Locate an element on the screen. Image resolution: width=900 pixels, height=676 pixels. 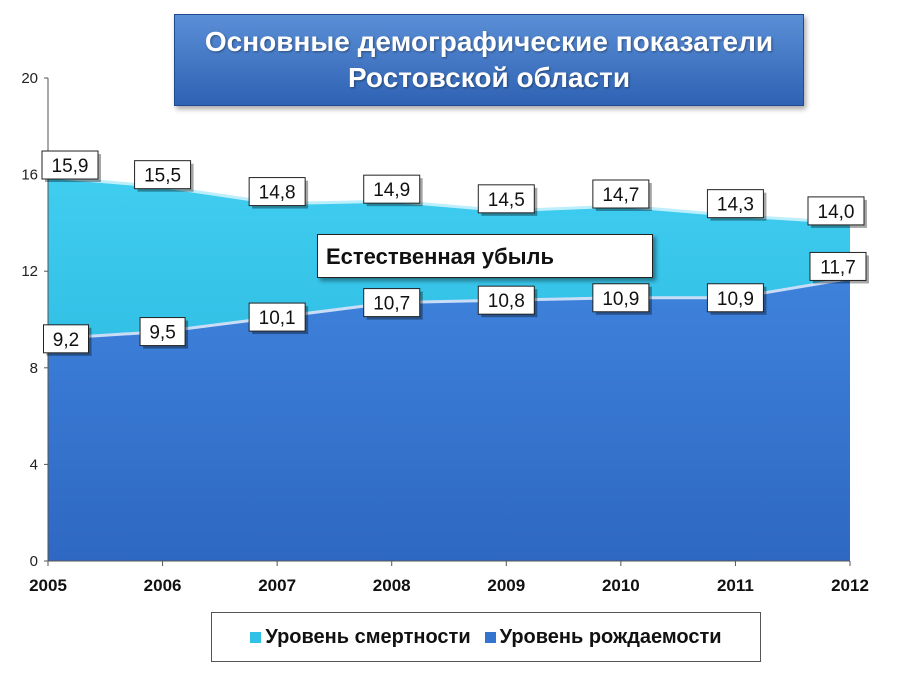
chart-legend: Уровень смертности Уровень рождаемости is located at coordinates (486, 637).